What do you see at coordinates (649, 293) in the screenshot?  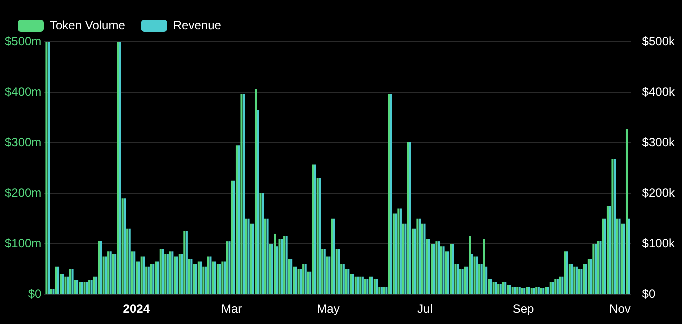 I see `y2-tick-label: $0` at bounding box center [649, 293].